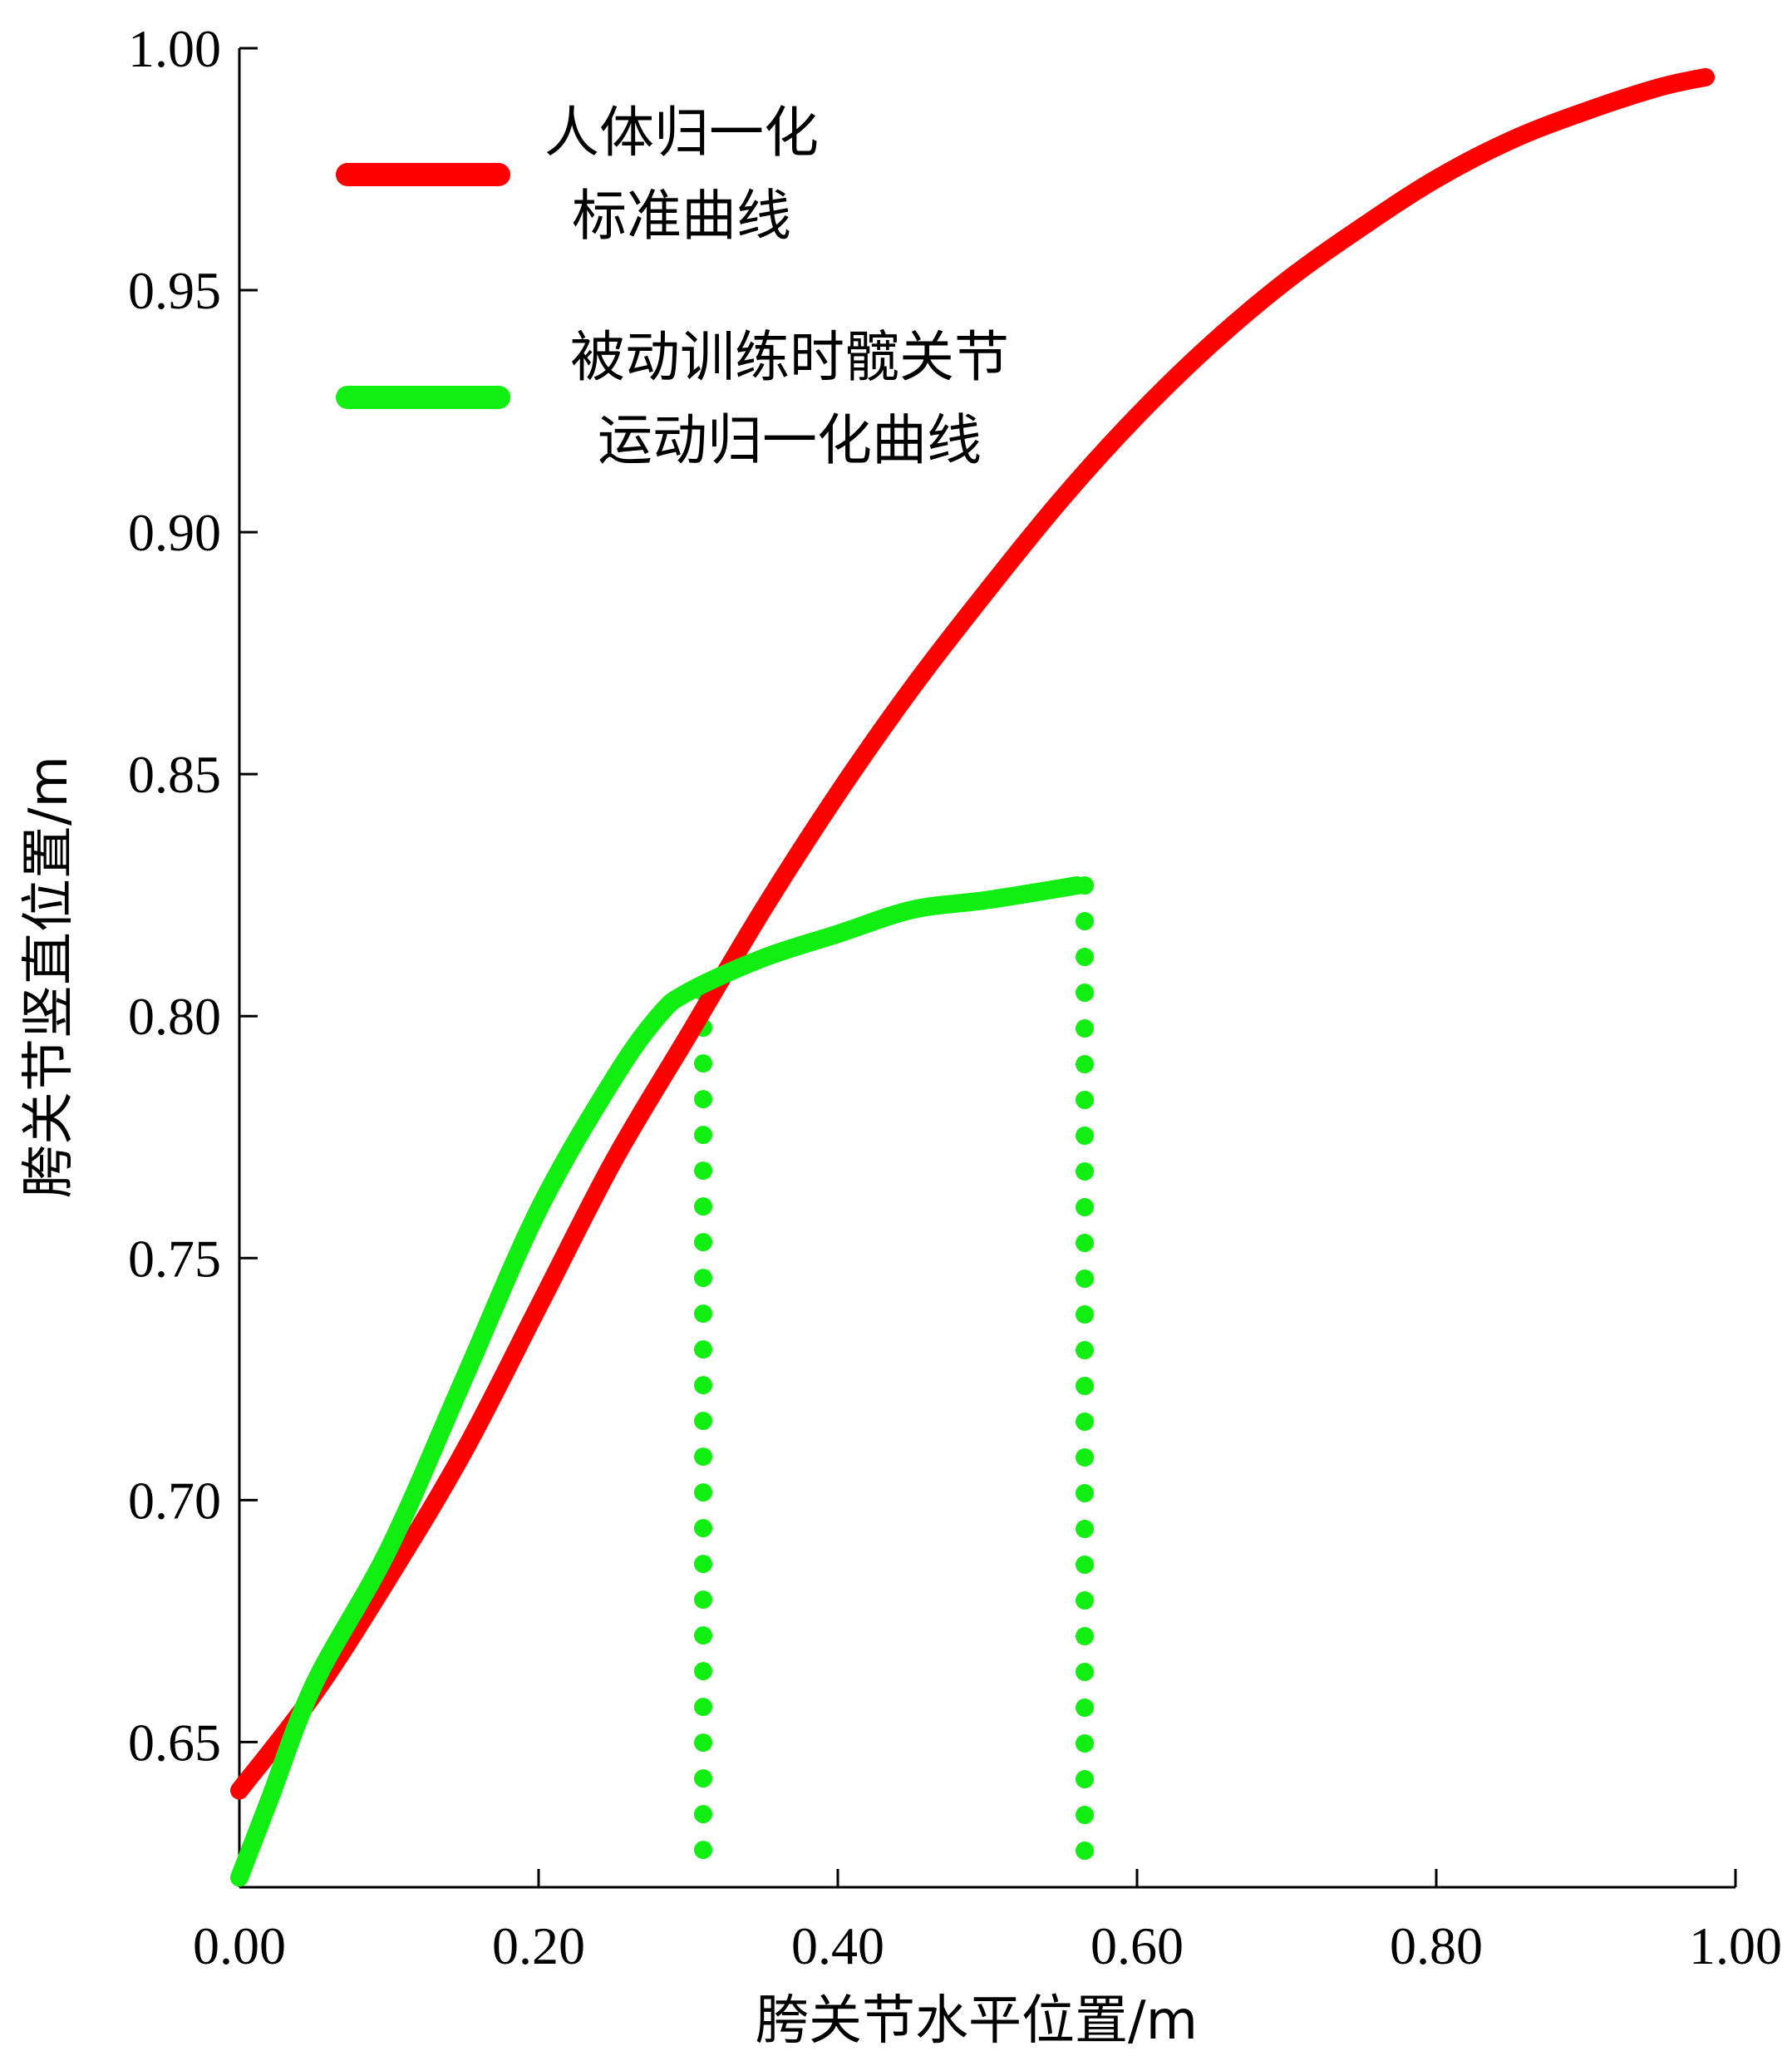 The width and height of the screenshot is (1792, 2056). I want to click on x-tick-label-0: 0.00, so click(240, 1945).